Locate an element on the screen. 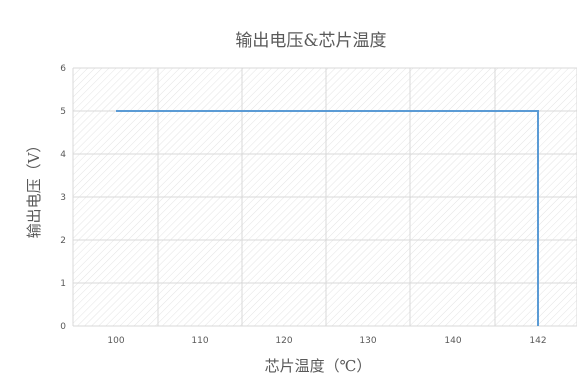  x-tick-label: 142 is located at coordinates (537, 341).